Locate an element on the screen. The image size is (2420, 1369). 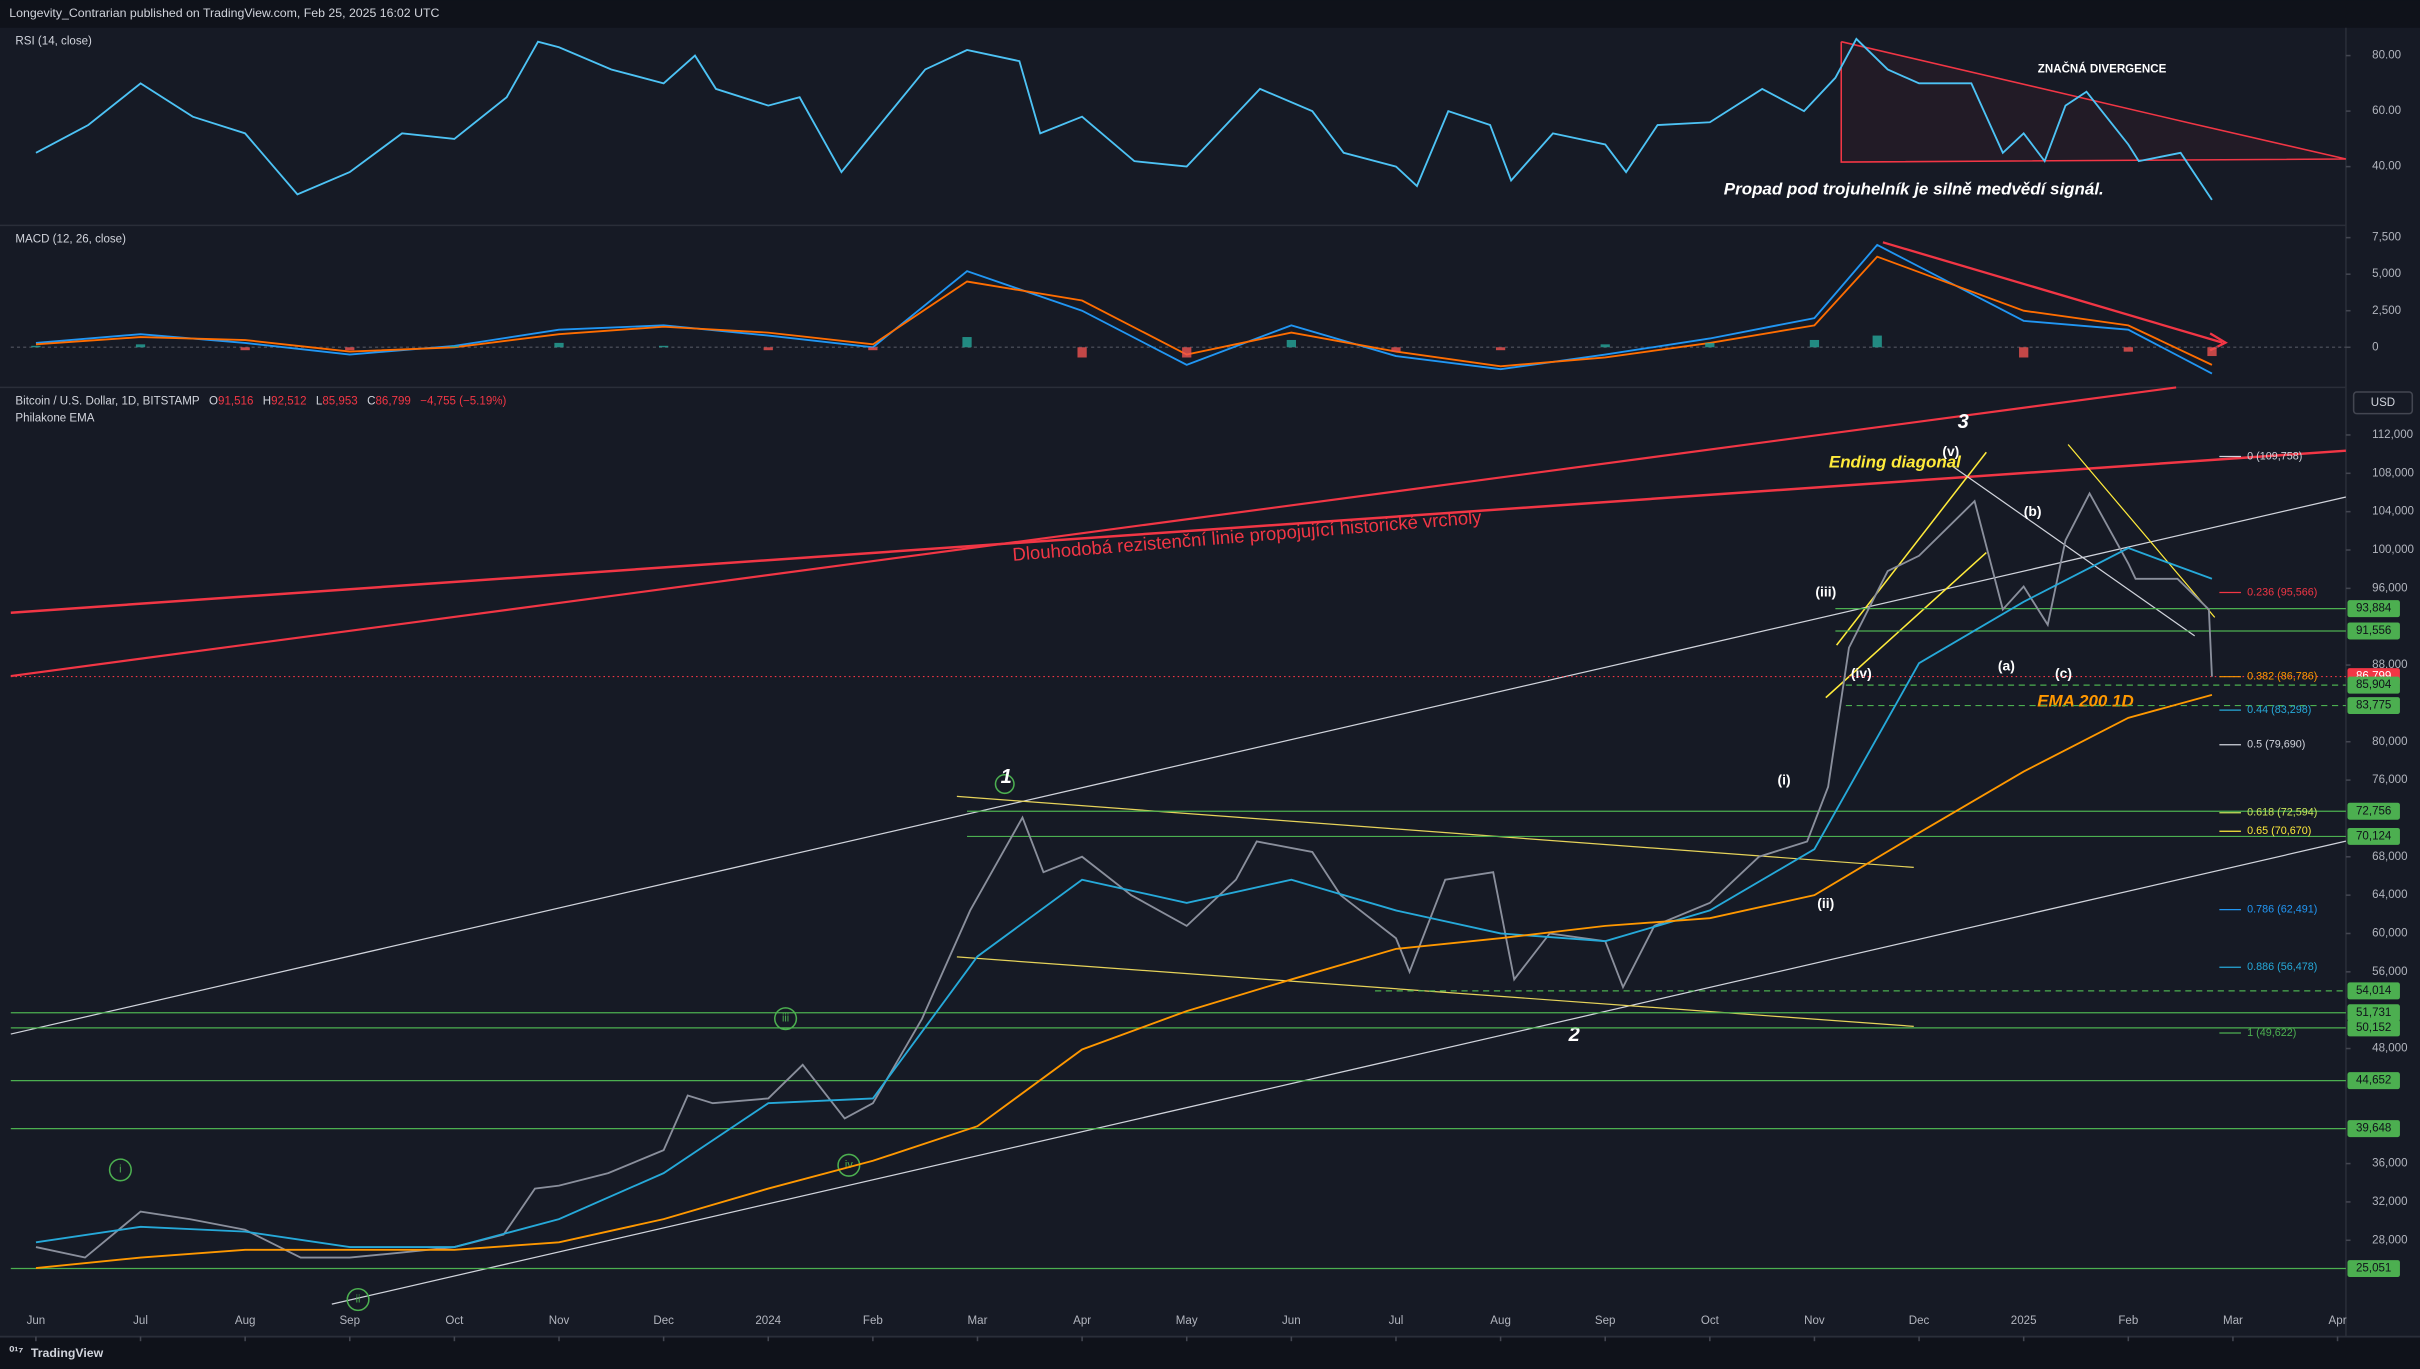
price-tag-label: 91,556 is located at coordinates (2373, 631).